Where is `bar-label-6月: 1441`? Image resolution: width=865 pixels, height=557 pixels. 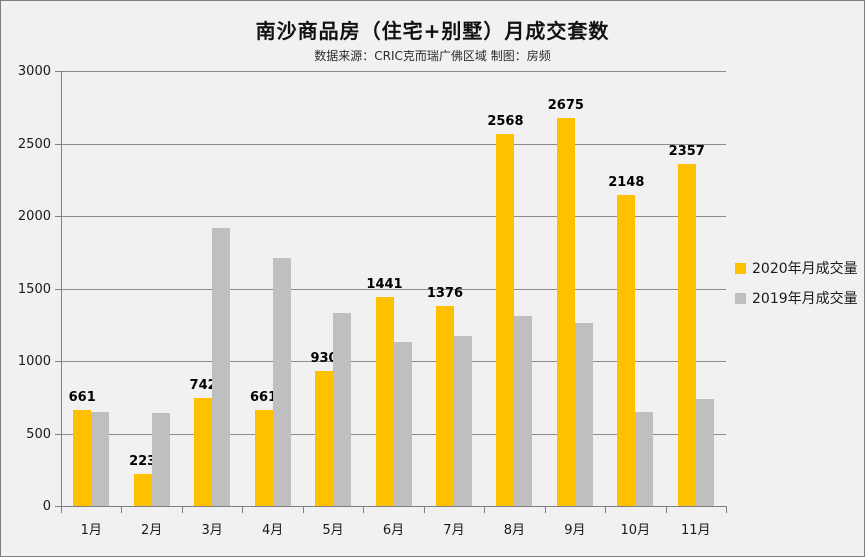 bar-label-6月: 1441 is located at coordinates (384, 285).